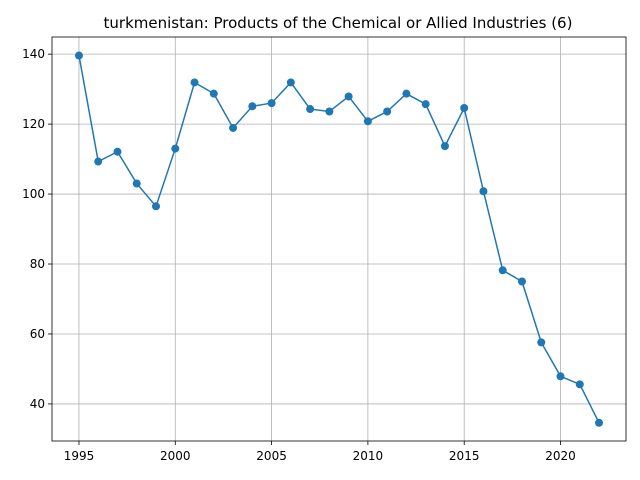 The image size is (640, 480). Describe the element at coordinates (37, 264) in the screenshot. I see `y-tick-label: 80` at that location.